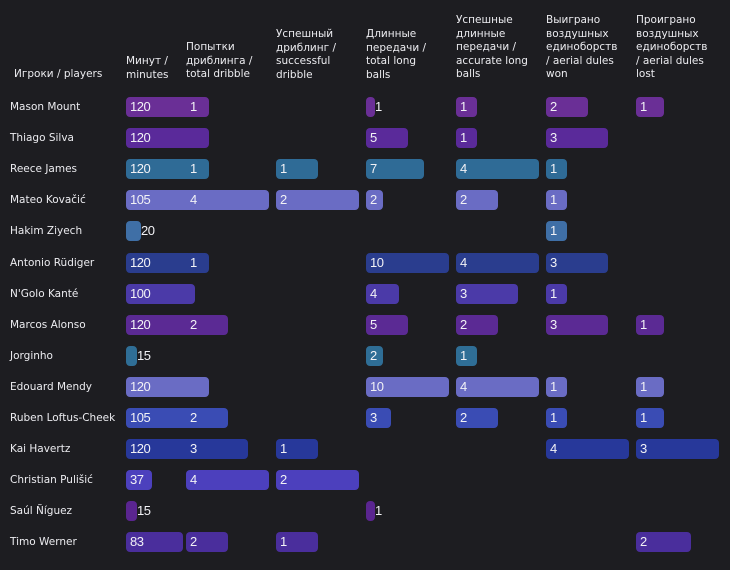 The height and width of the screenshot is (570, 730). What do you see at coordinates (382, 293) in the screenshot?
I see `bar-long-balls: 4` at bounding box center [382, 293].